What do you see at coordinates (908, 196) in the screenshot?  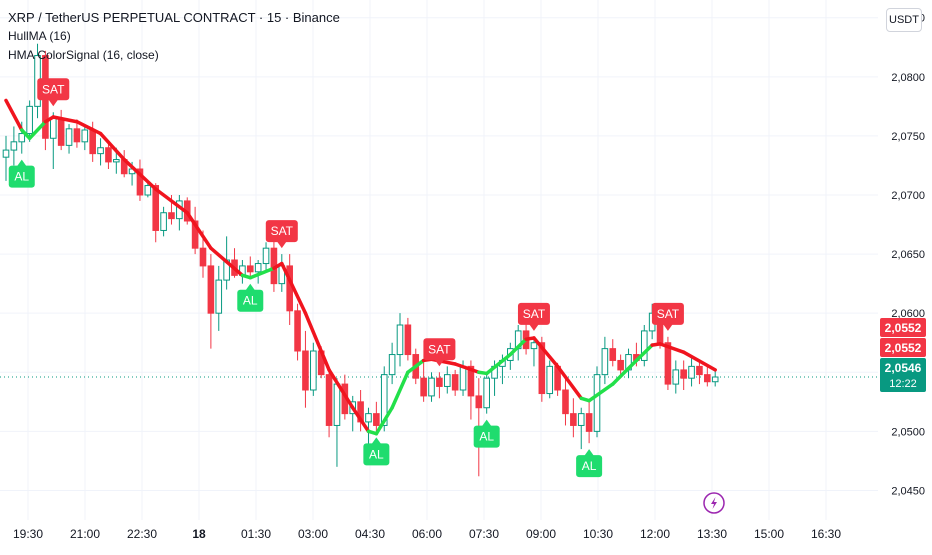 I see `price-tick-label: 2,0700` at bounding box center [908, 196].